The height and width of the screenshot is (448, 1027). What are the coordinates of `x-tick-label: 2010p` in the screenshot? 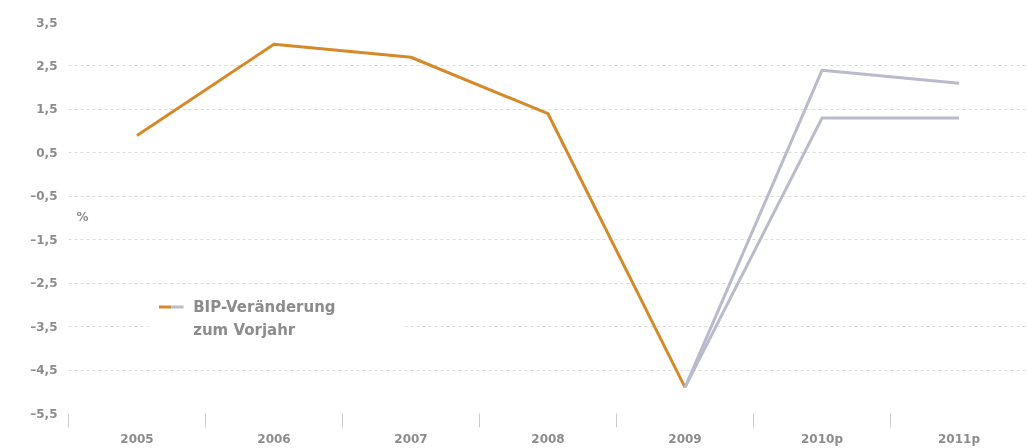 It's located at (822, 438).